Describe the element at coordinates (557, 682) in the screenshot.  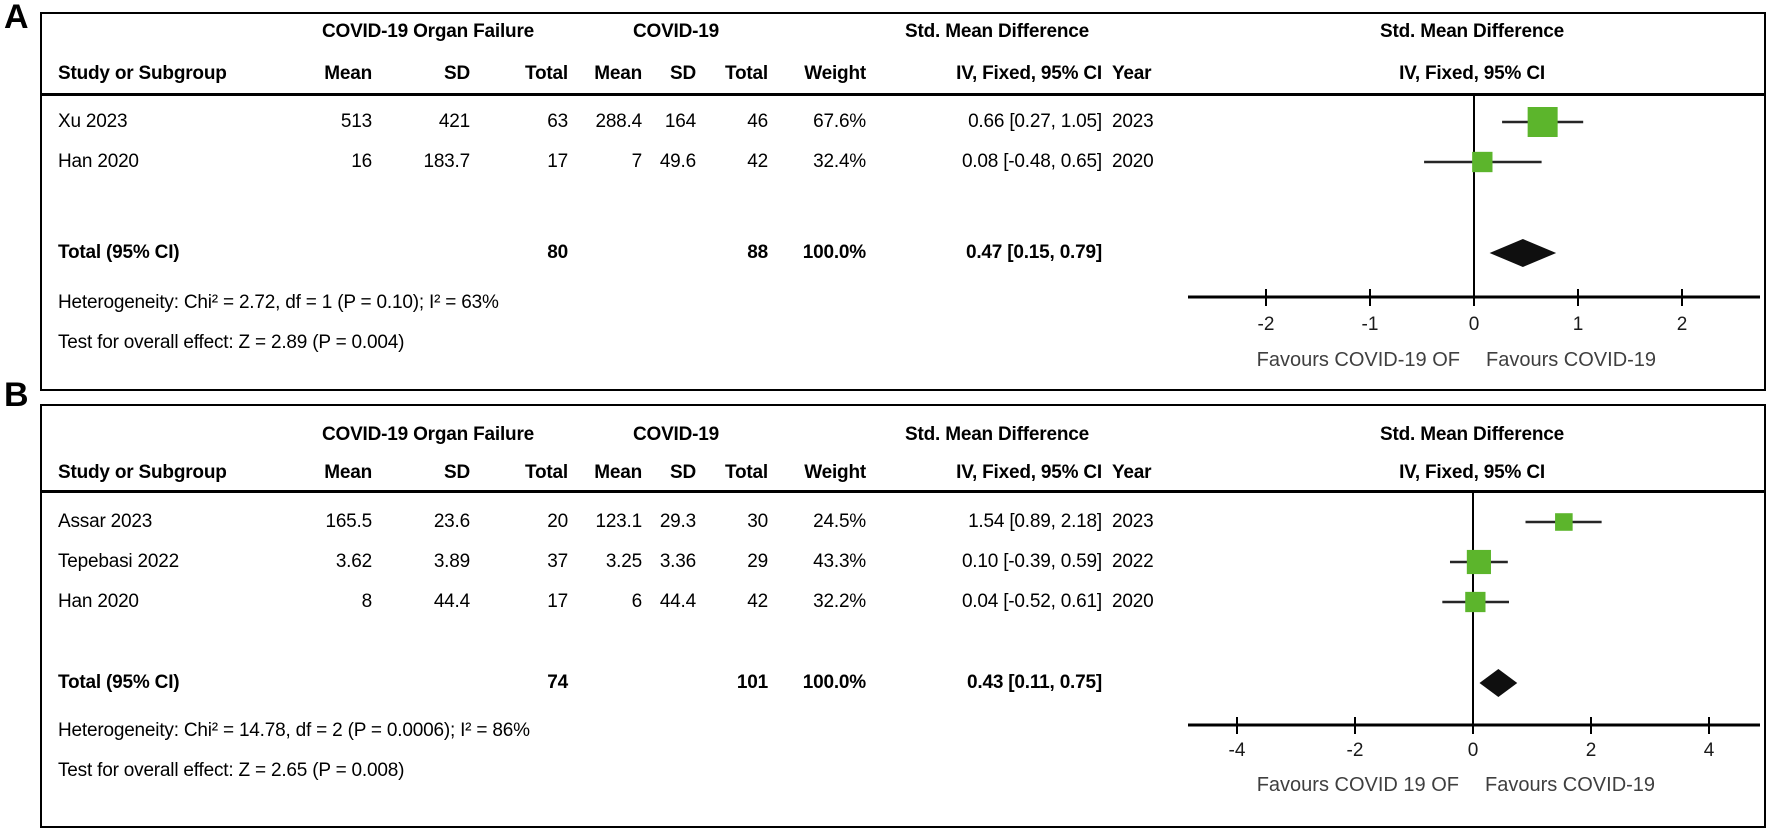
I see `total-n1: 74` at that location.